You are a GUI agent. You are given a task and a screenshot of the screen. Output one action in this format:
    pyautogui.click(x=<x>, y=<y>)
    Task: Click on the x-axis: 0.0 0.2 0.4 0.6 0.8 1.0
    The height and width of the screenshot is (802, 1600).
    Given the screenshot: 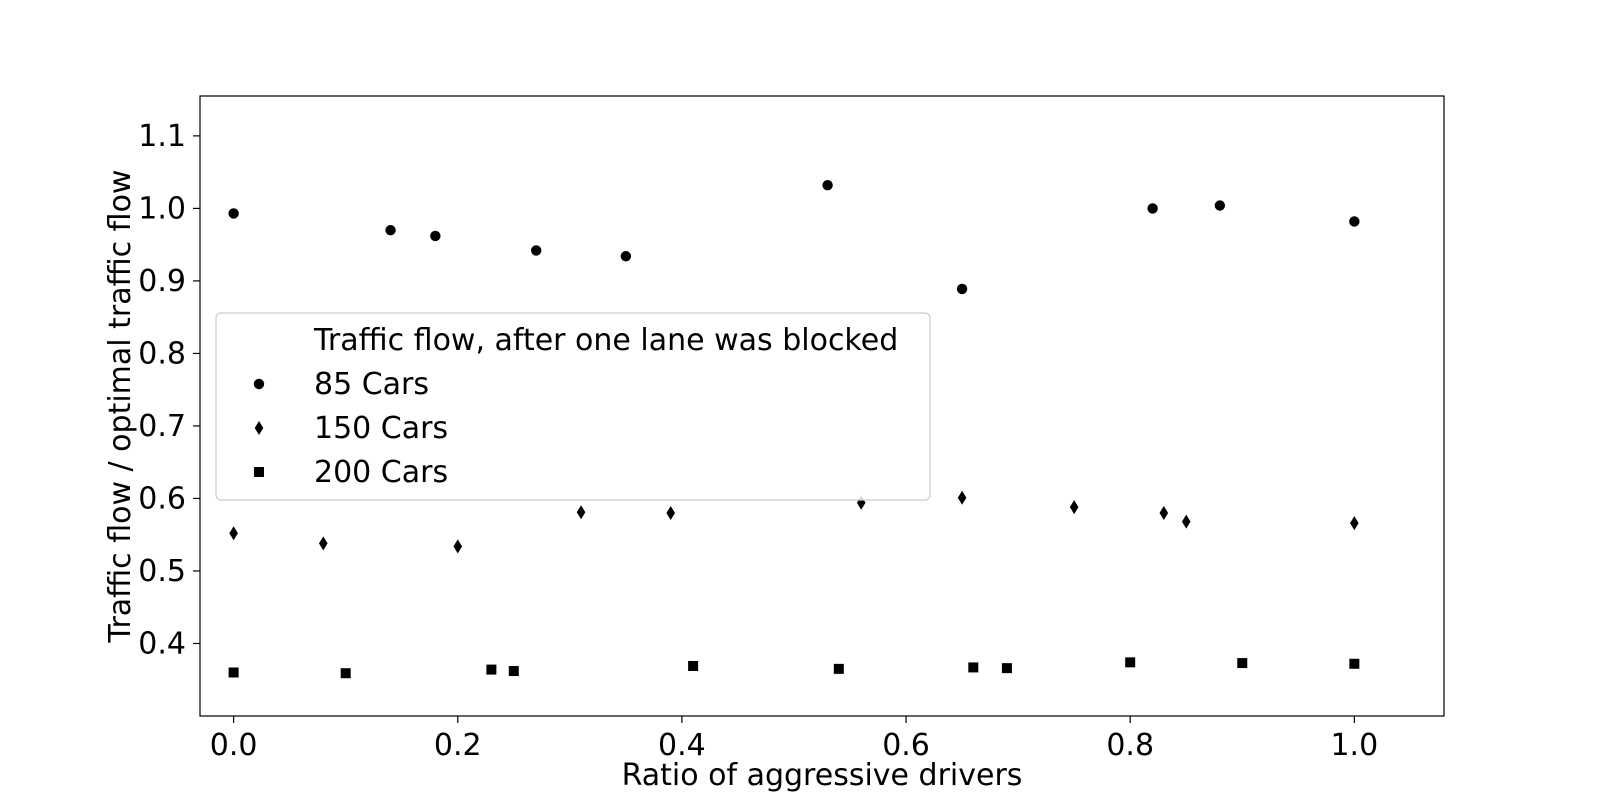 What is the action you would take?
    pyautogui.click(x=794, y=739)
    